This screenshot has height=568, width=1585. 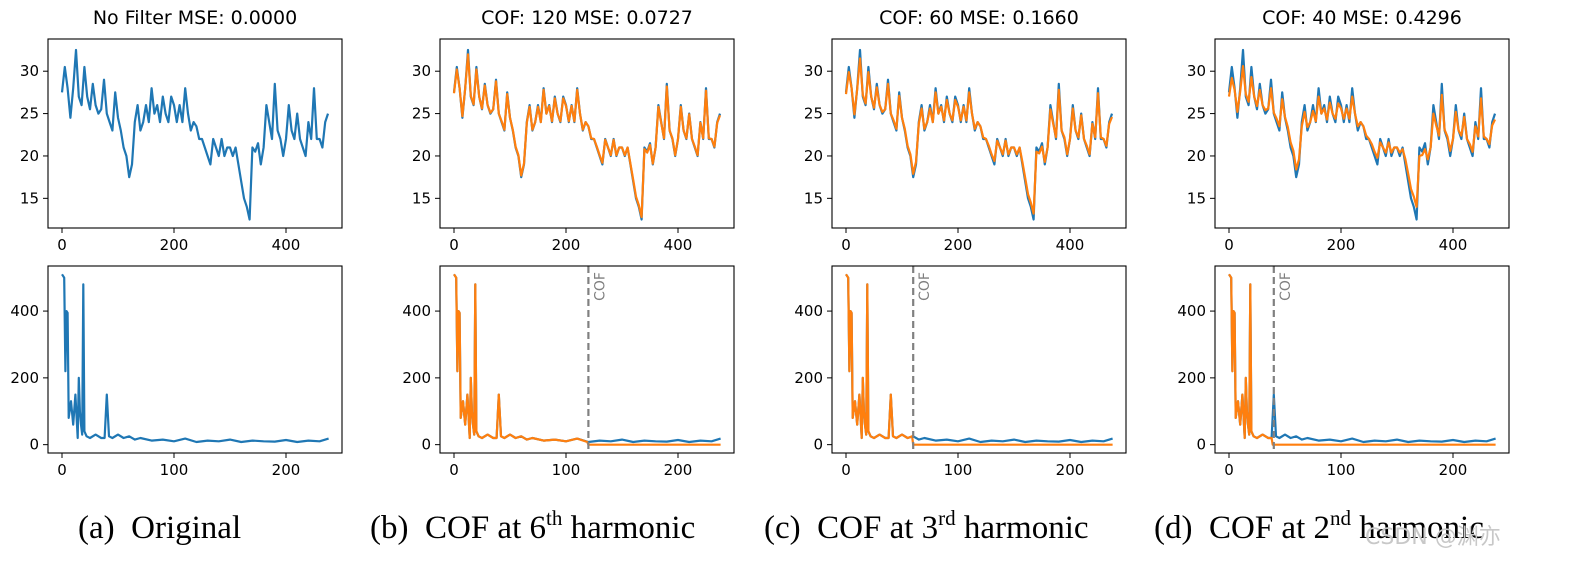 I want to click on caption-superscript: nd, so click(x=1341, y=518).